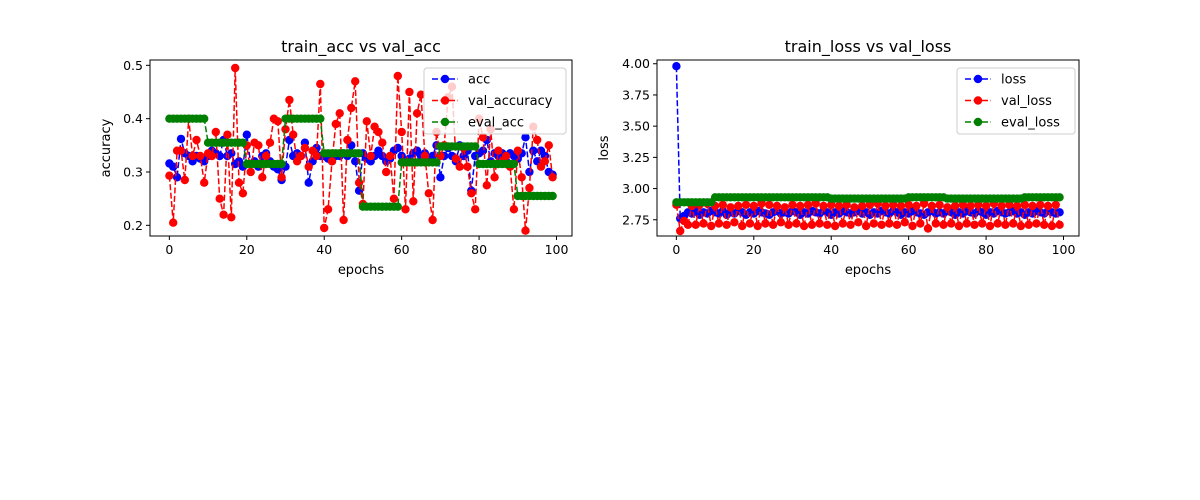 The image size is (1200, 500). What do you see at coordinates (361, 47) in the screenshot?
I see `chart-title: train_acc vs val_acc` at bounding box center [361, 47].